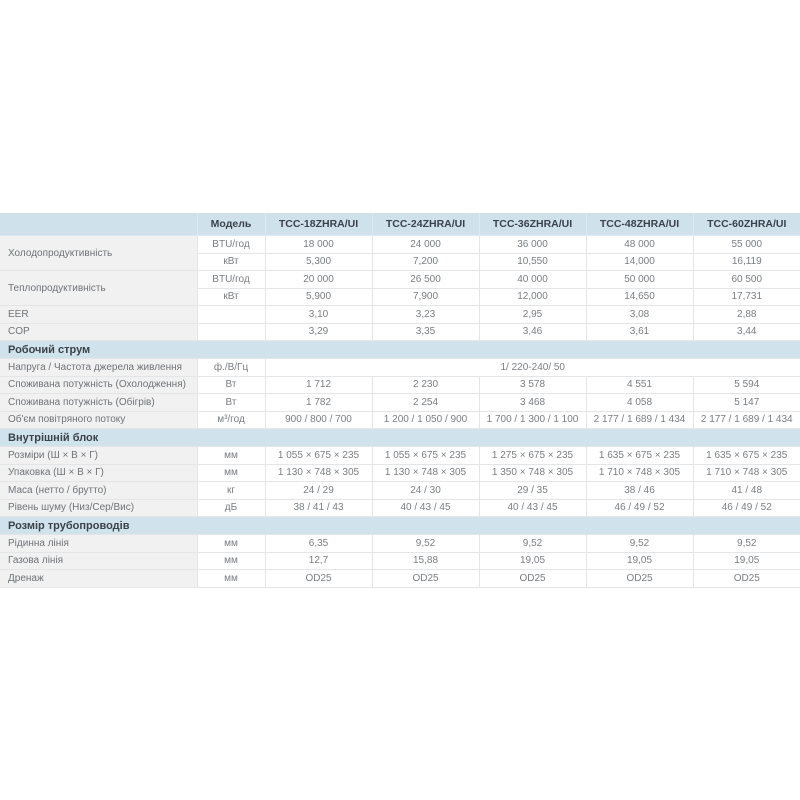 This screenshot has height=800, width=800. Describe the element at coordinates (532, 314) in the screenshot. I see `row-value: 2,95` at that location.